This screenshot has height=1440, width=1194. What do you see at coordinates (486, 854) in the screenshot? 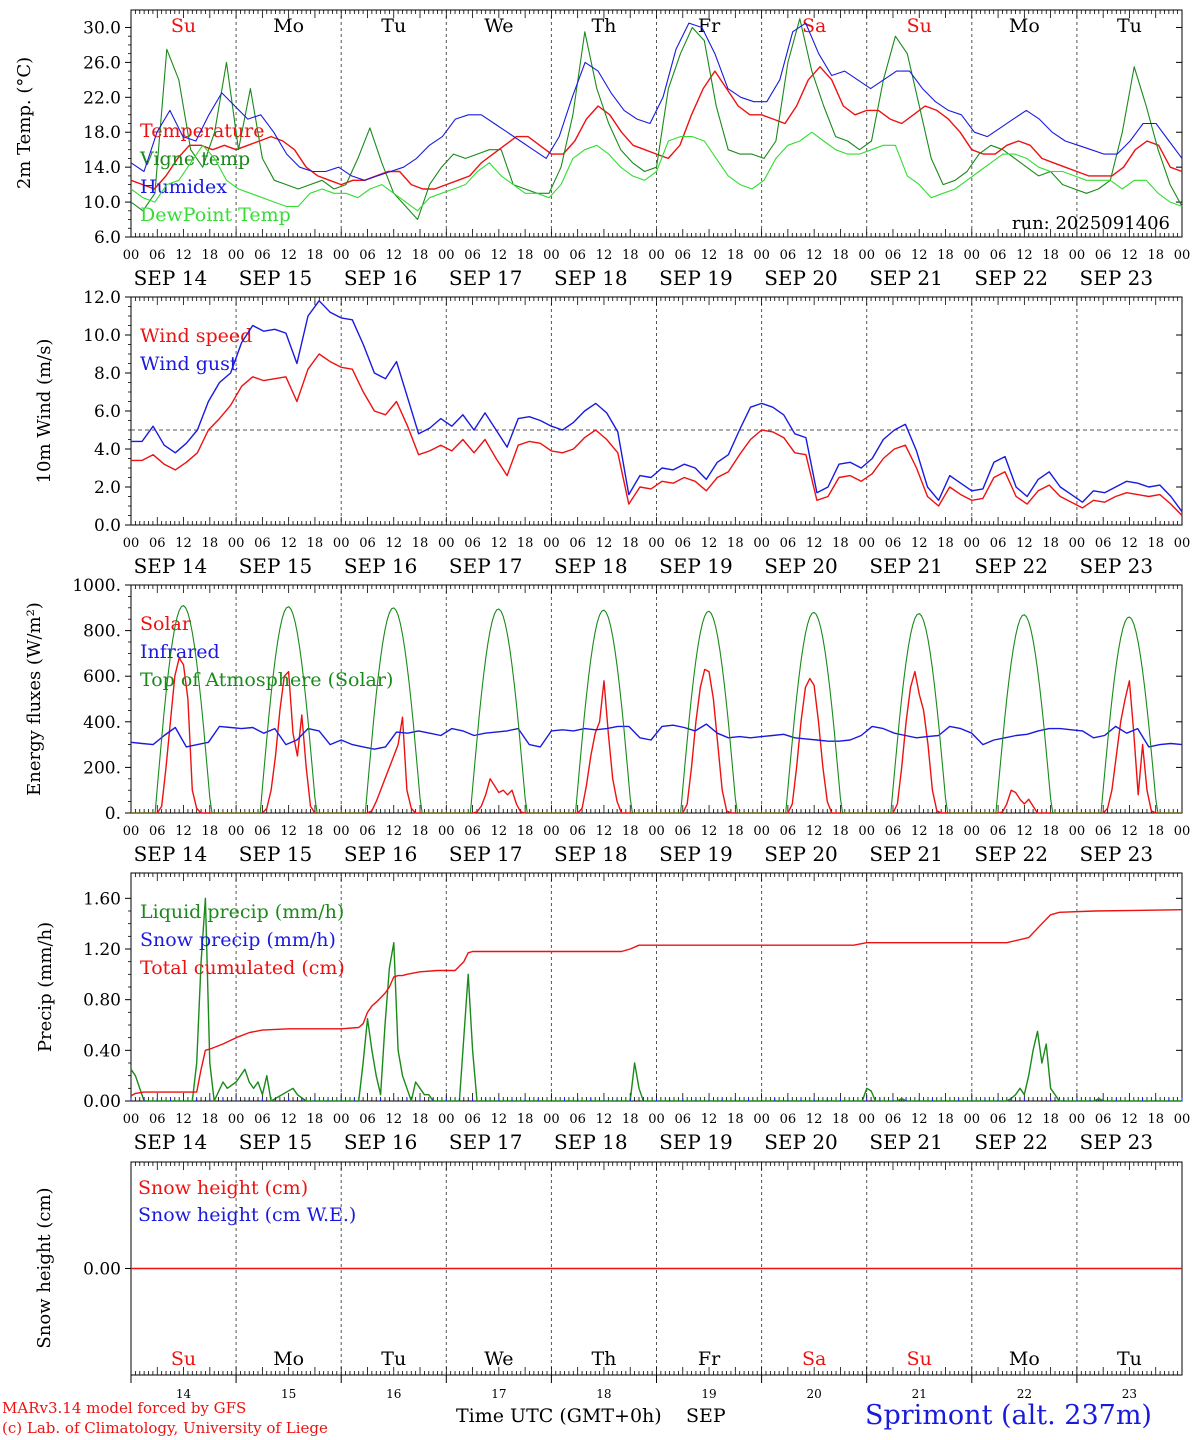
I see `panel-3-date-label: SEP 17` at bounding box center [486, 854].